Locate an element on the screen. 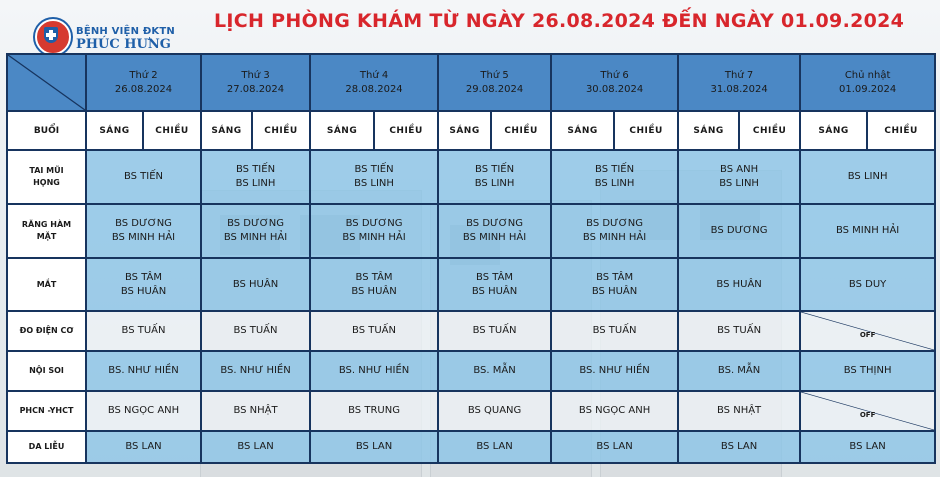 The height and width of the screenshot is (477, 940). doctor-cell: BS ANH BS LINH is located at coordinates (739, 177).